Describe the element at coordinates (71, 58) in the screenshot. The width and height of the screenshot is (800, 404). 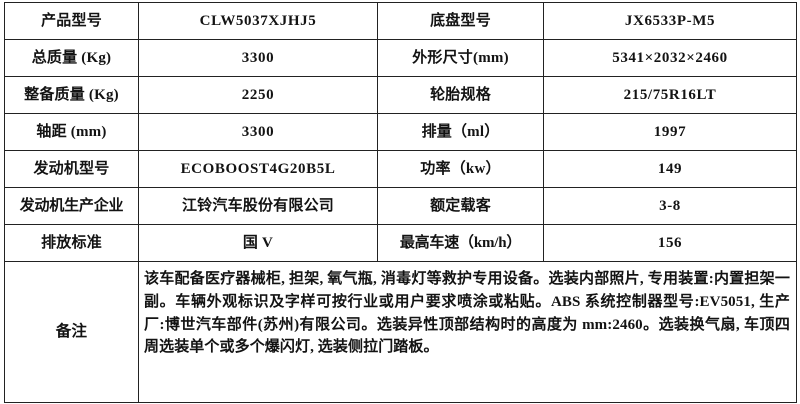
I see `row-label-gross-mass: 总质量 (Kg)` at that location.